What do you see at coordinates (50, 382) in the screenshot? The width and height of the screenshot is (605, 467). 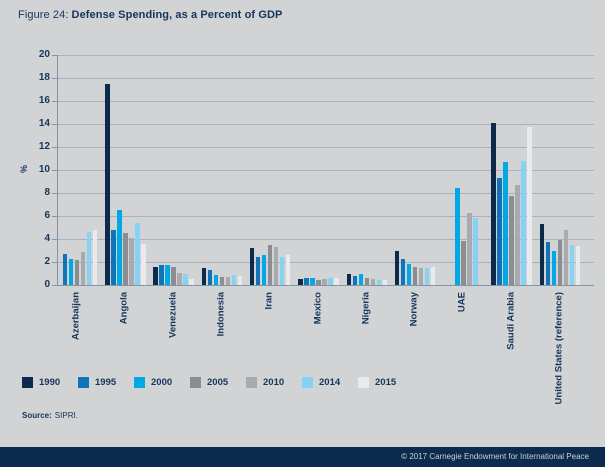 I see `legend-label: 1990` at bounding box center [50, 382].